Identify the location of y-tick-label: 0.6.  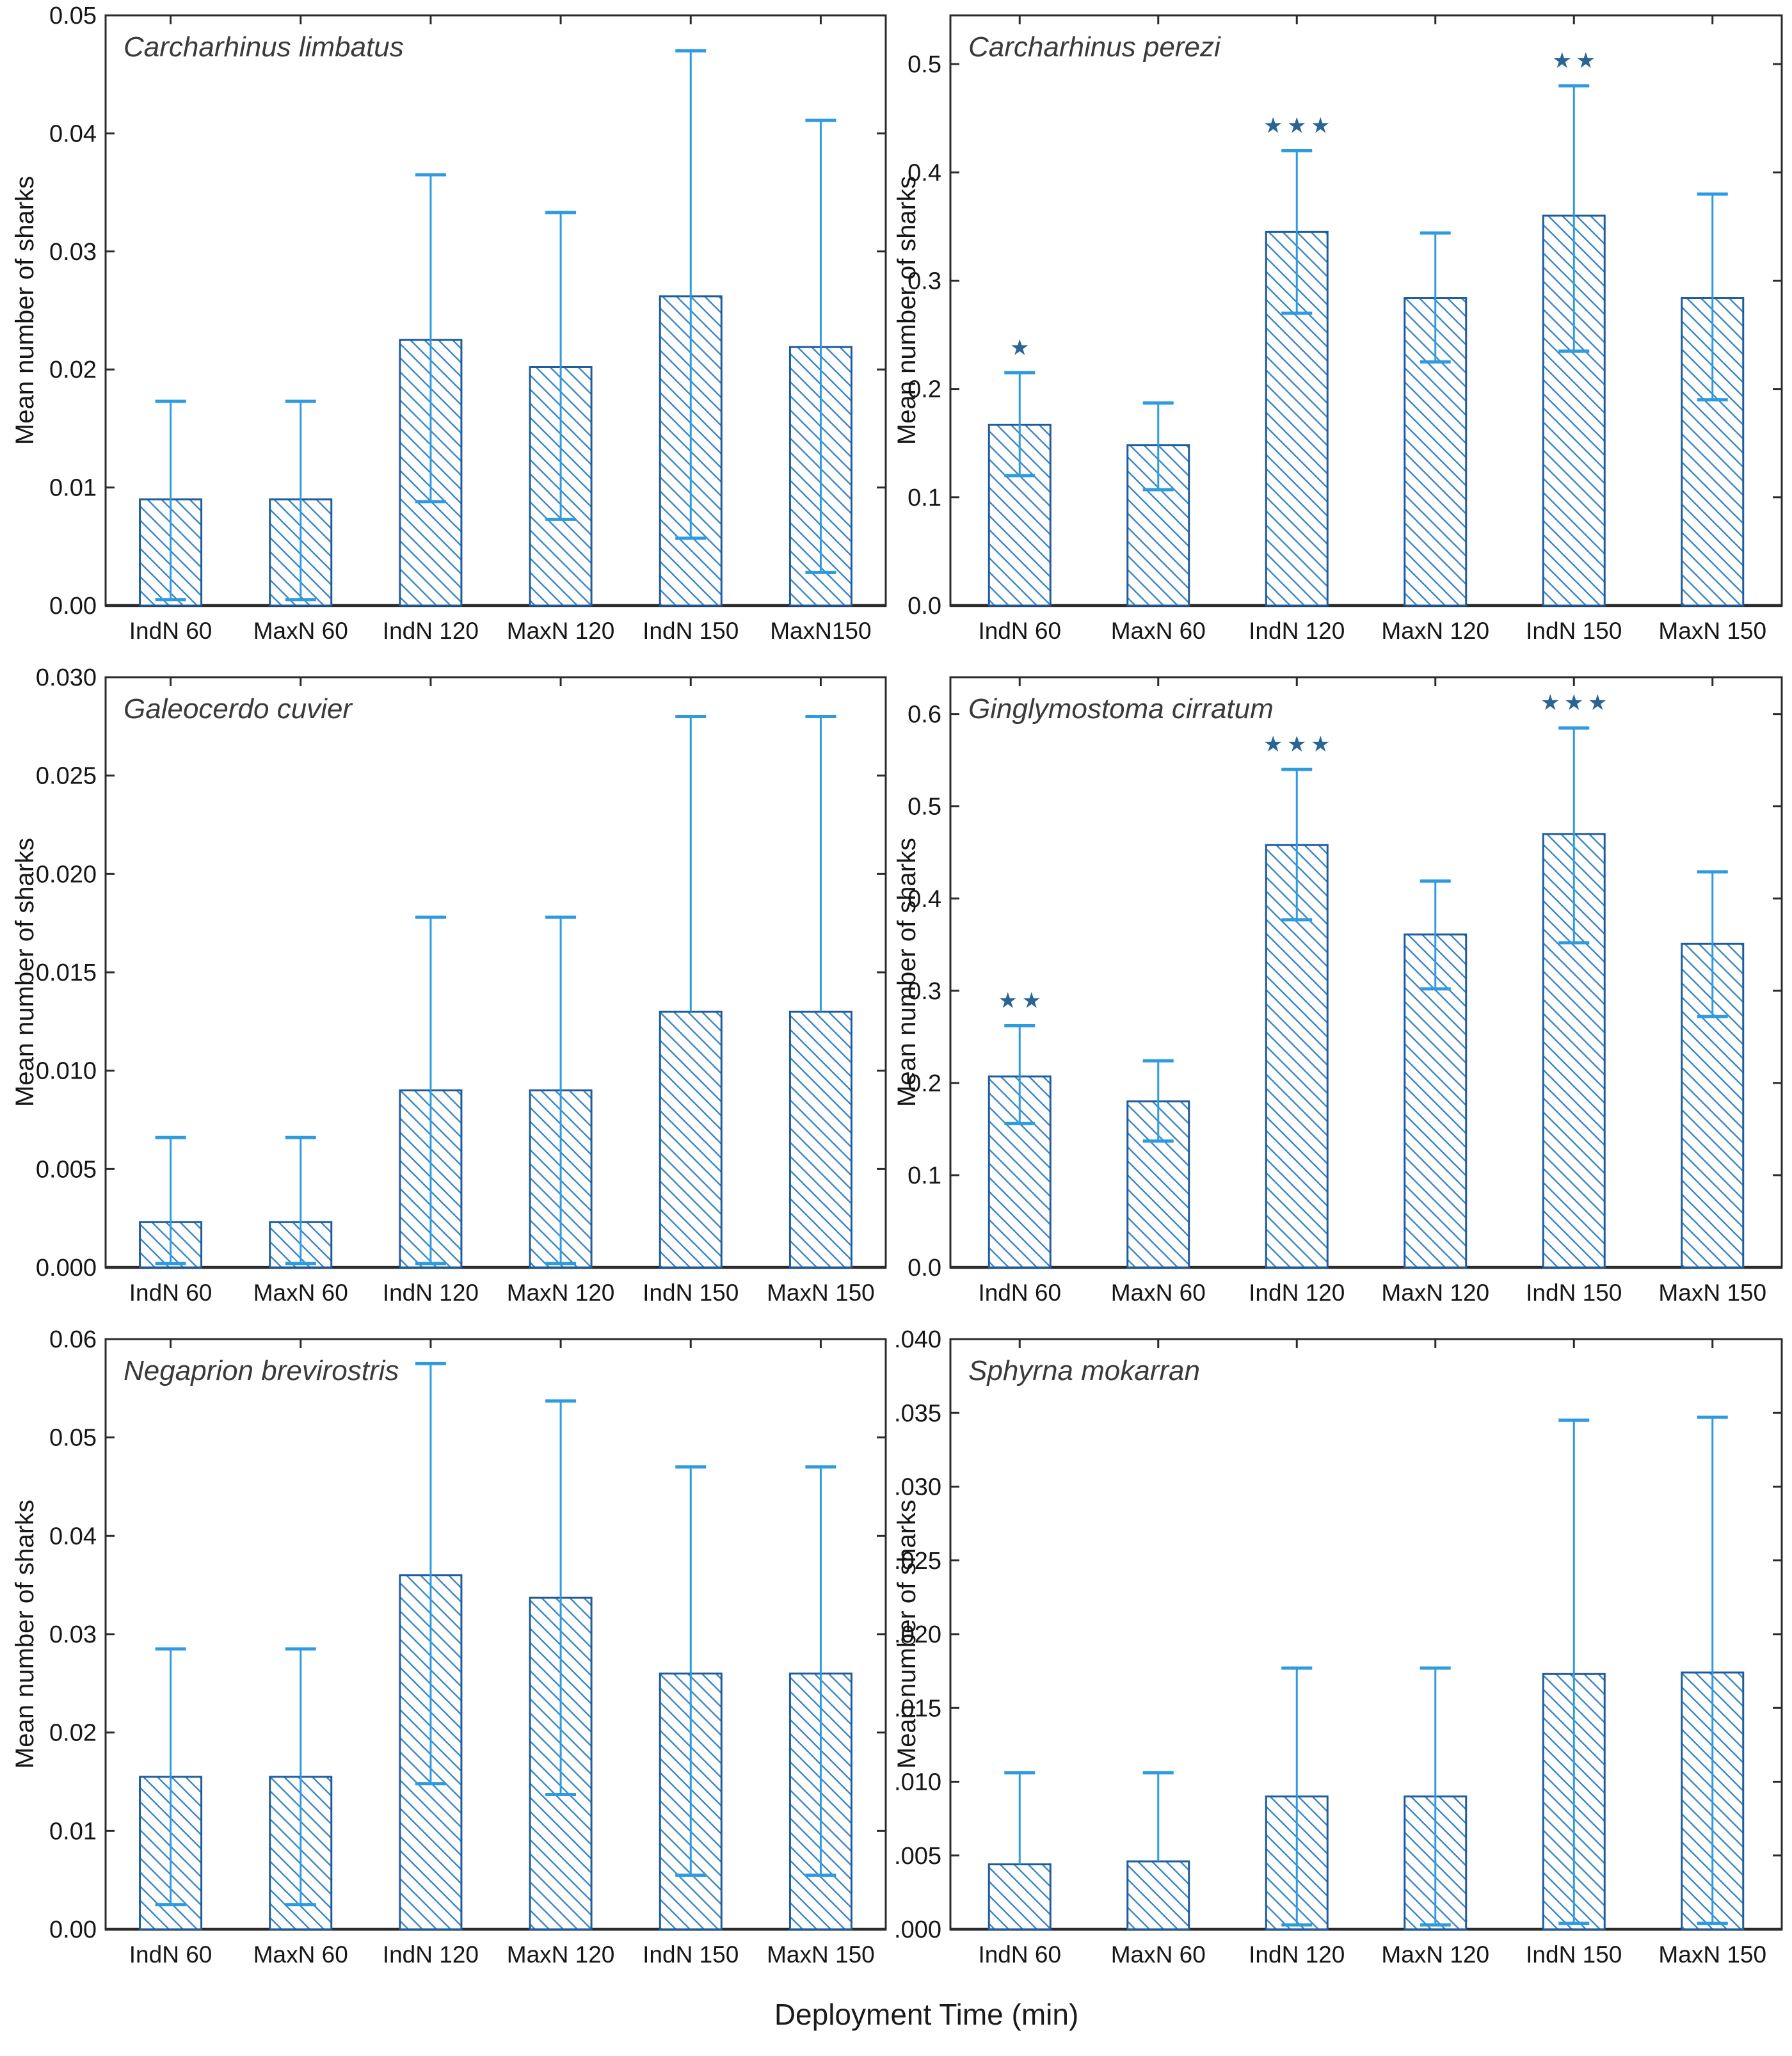
(924, 715).